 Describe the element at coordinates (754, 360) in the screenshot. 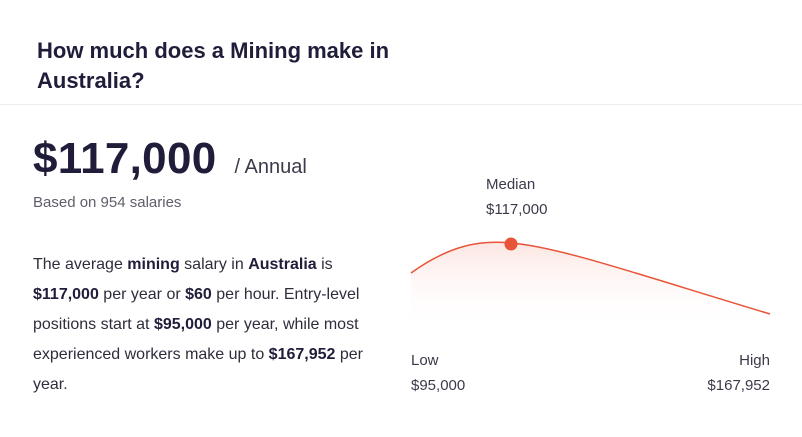

I see `high-label: High` at that location.